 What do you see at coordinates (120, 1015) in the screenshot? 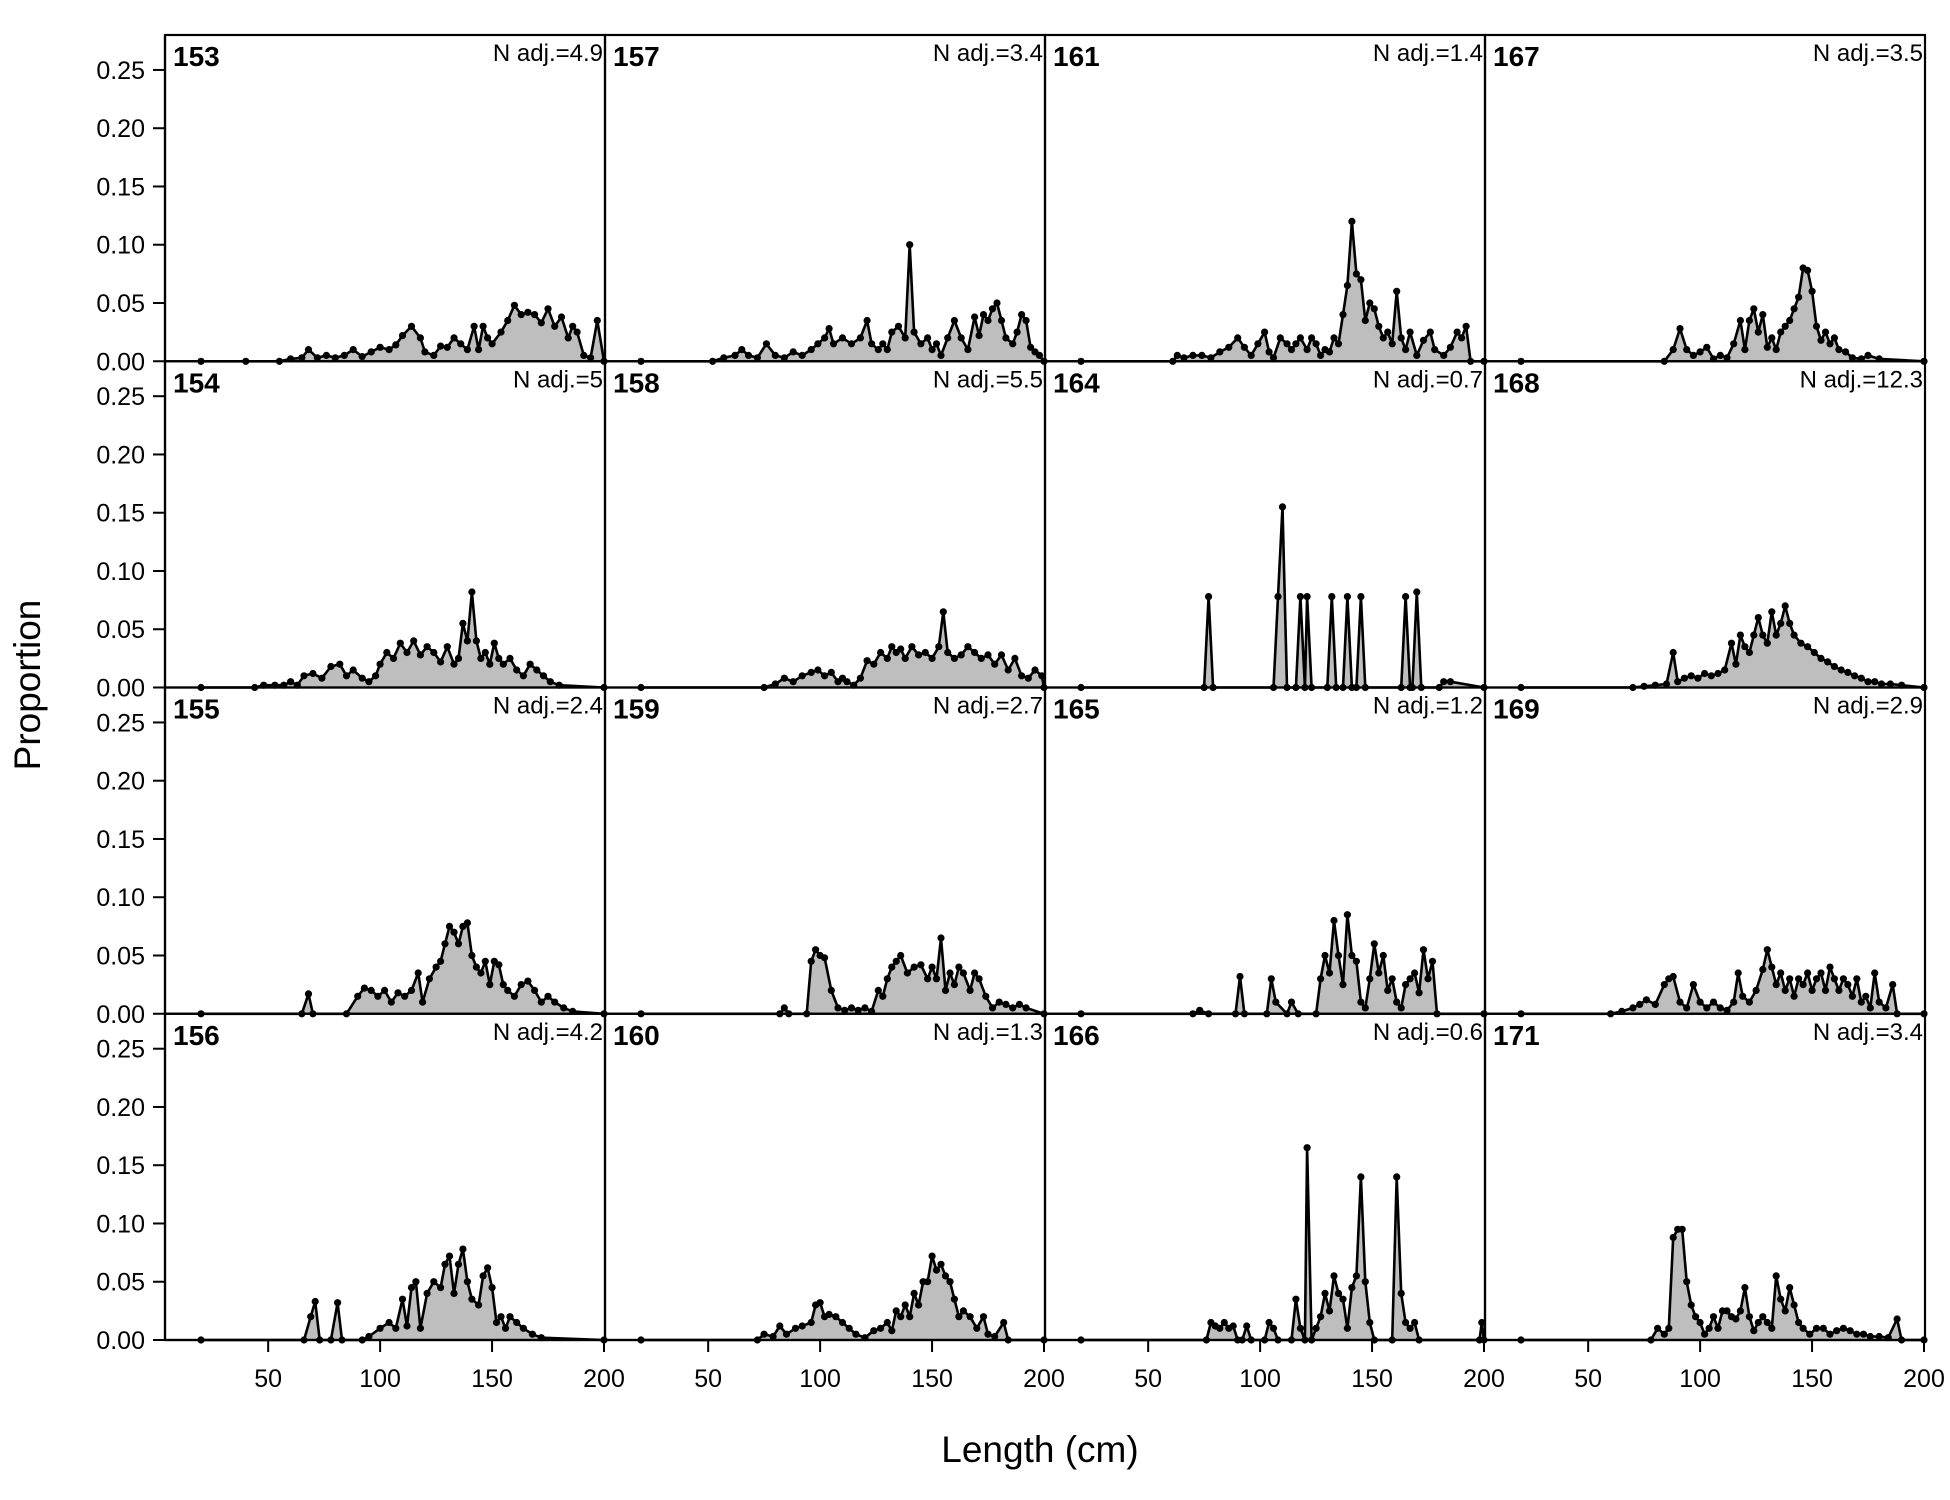
I see `y-tick-label: 0.00` at bounding box center [120, 1015].